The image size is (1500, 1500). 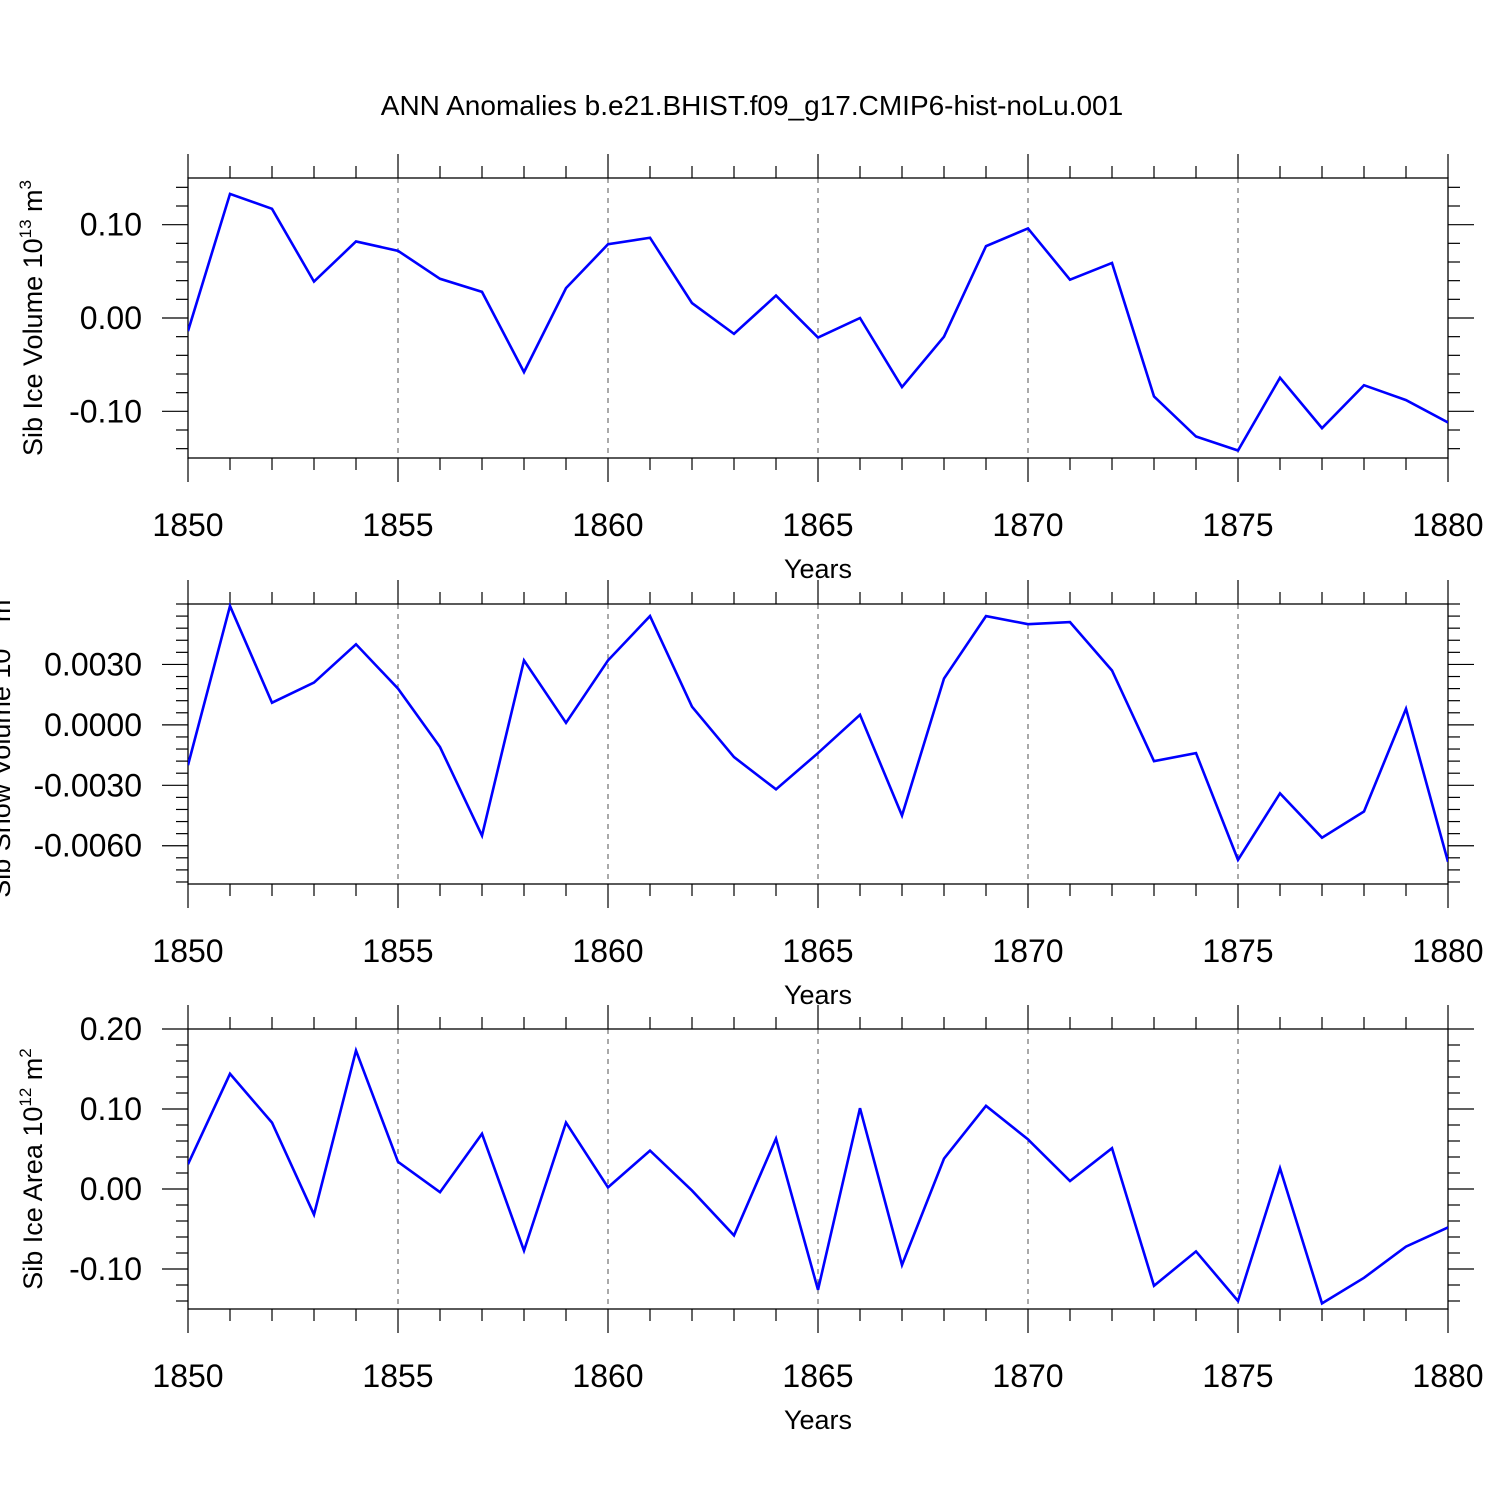 I want to click on y-tick-label: 0.20, so click(x=111, y=1029).